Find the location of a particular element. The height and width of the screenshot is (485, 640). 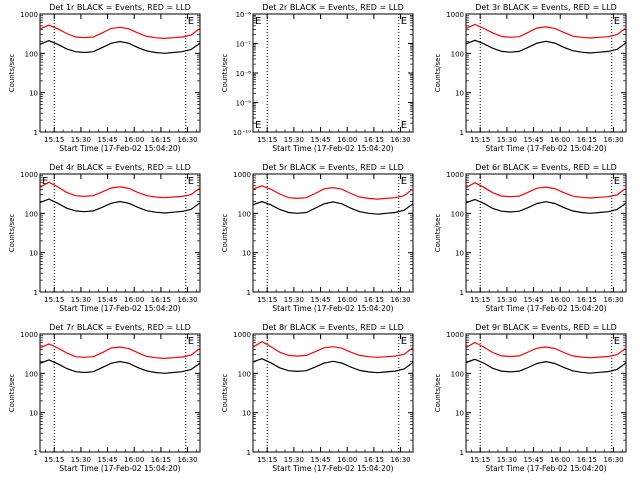

y-tick-label: 10⁻¹⁰ is located at coordinates (242, 133).